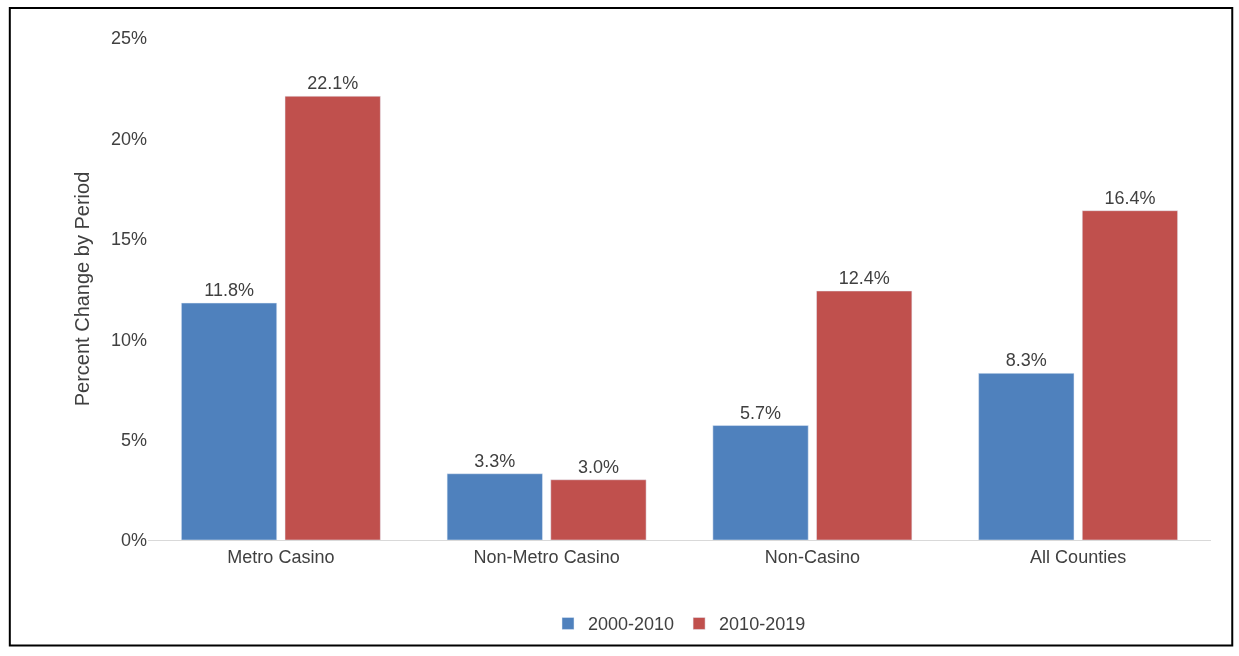 The image size is (1239, 656). What do you see at coordinates (598, 466) in the screenshot?
I see `data-label: 3.0%` at bounding box center [598, 466].